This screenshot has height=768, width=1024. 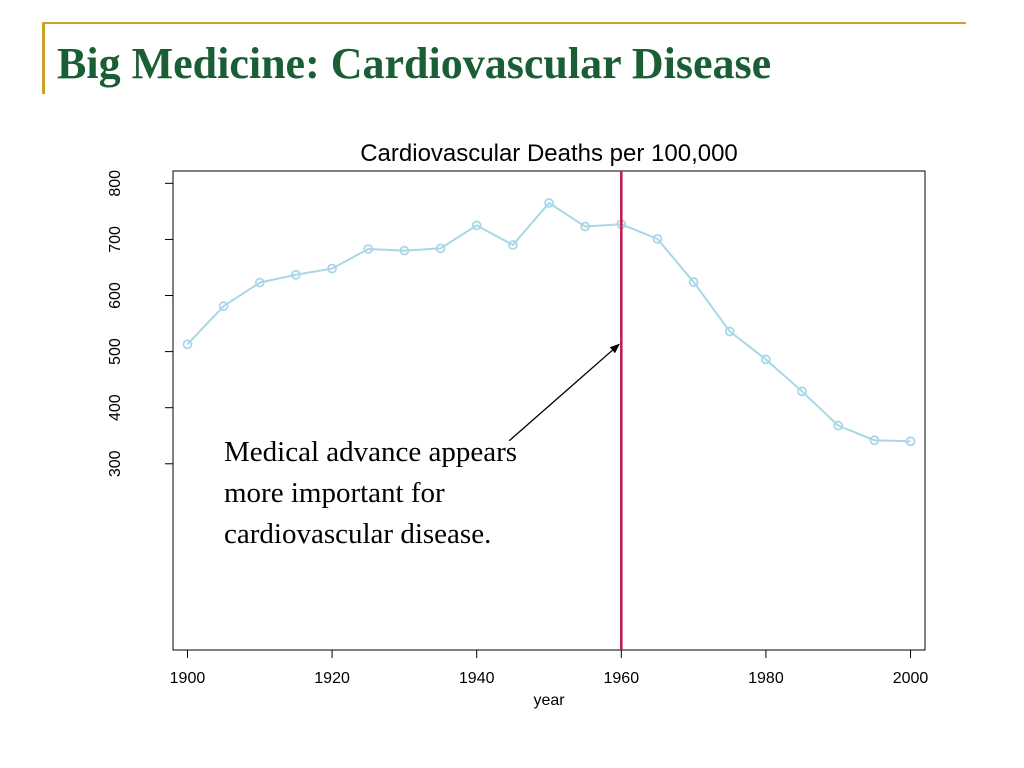 What do you see at coordinates (549, 700) in the screenshot?
I see `x-axis-label: year` at bounding box center [549, 700].